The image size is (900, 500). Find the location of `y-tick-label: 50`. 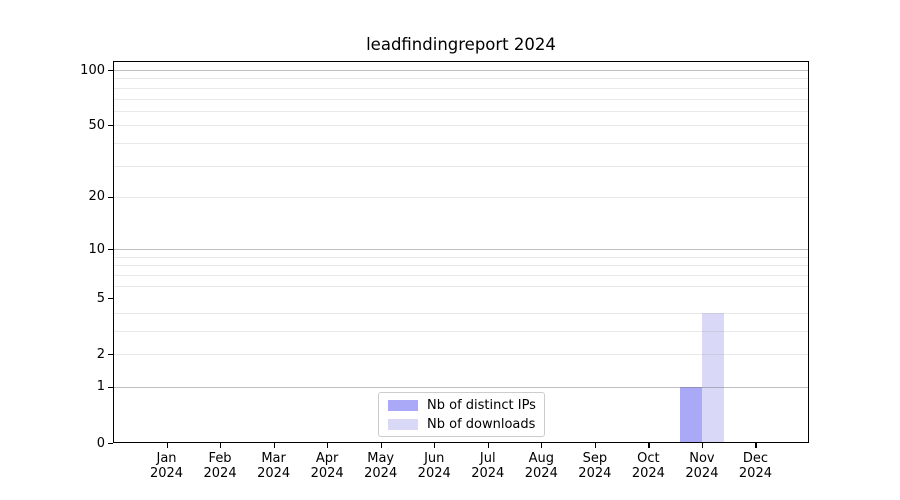

y-tick-label: 50 is located at coordinates (96, 125).